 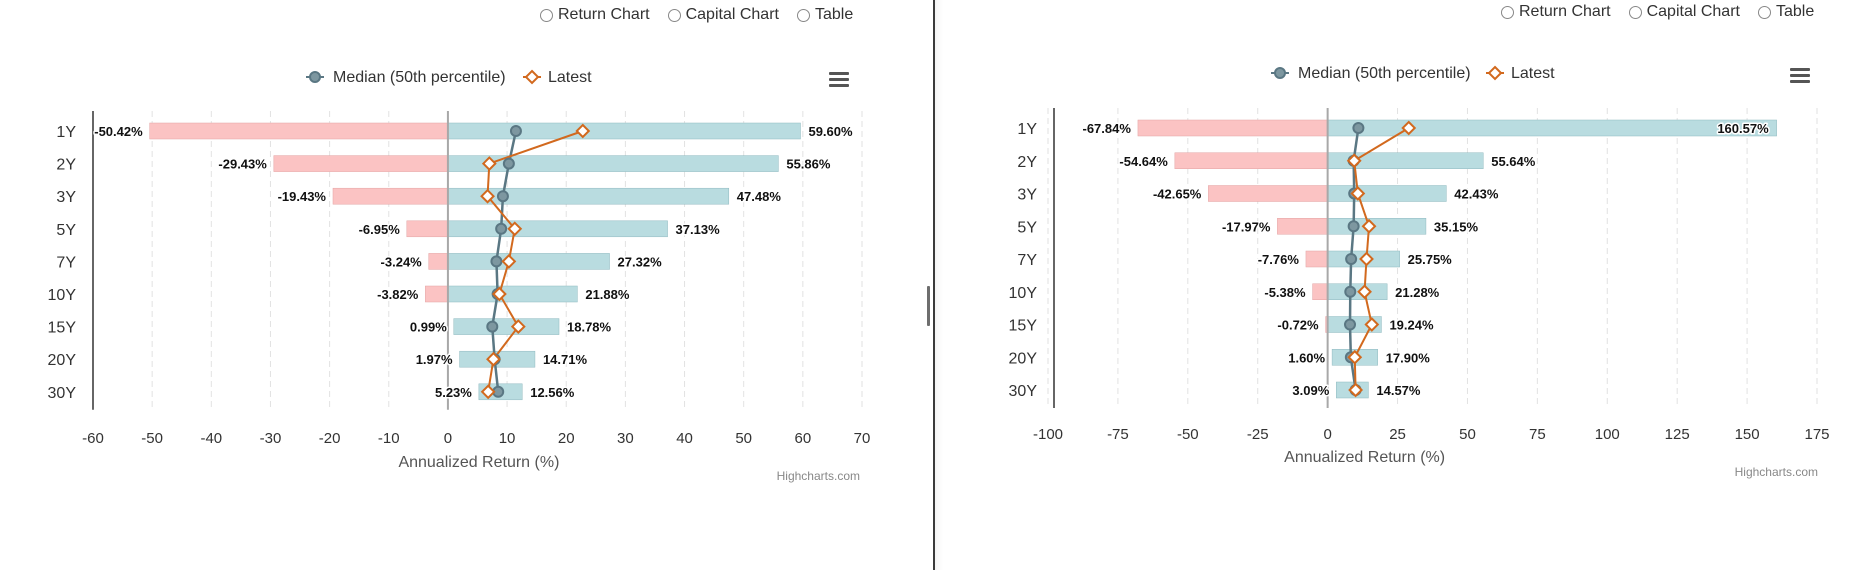 What do you see at coordinates (1027, 227) in the screenshot?
I see `category-label: 5Y` at bounding box center [1027, 227].